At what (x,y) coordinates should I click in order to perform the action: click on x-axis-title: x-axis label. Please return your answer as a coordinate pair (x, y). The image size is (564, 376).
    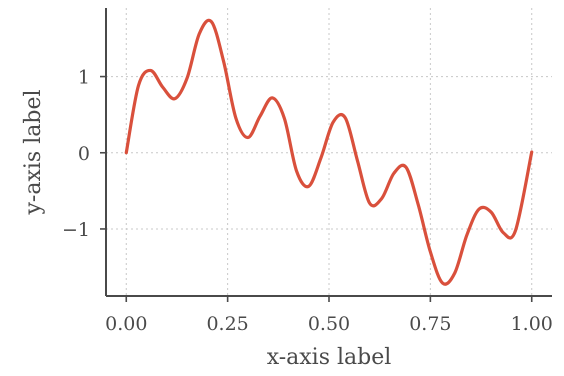
    Looking at the image, I should click on (329, 357).